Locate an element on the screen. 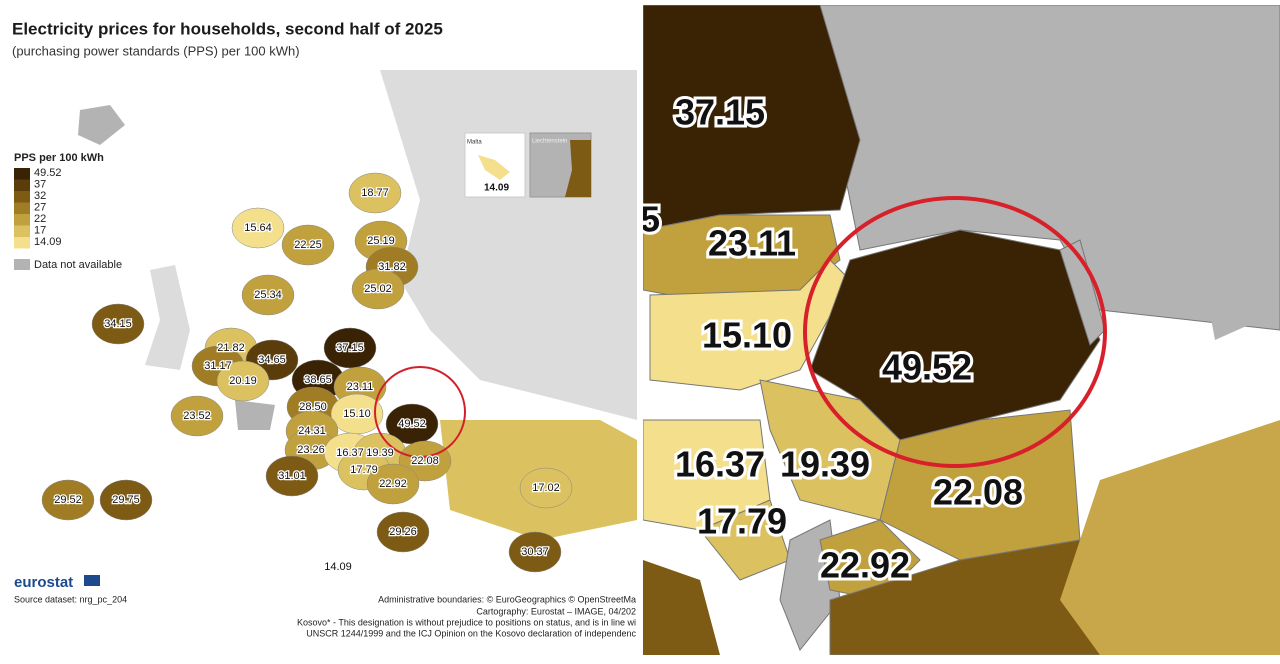  region-value: 14.09 is located at coordinates (338, 567).